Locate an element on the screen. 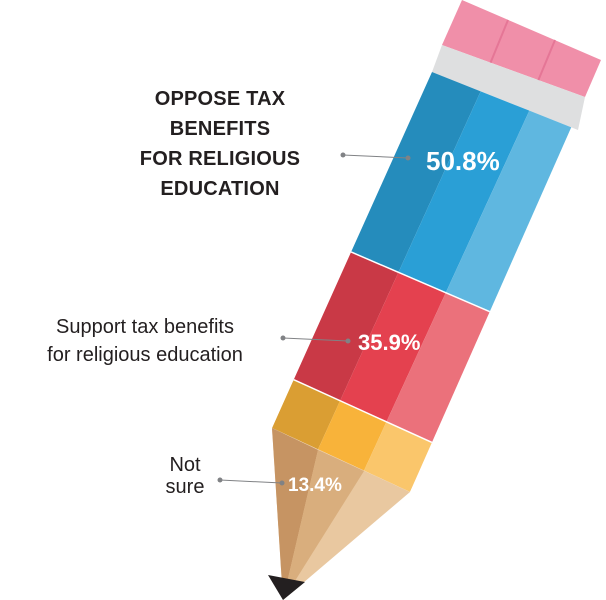 This screenshot has height=600, width=606. label-not-sure-line-2: sure is located at coordinates (185, 487).